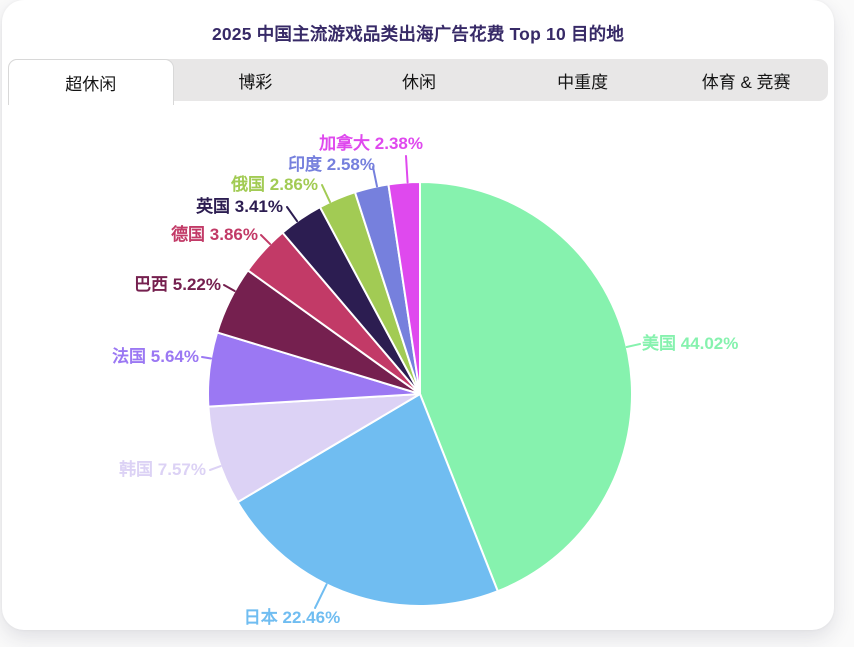 The image size is (854, 647). What do you see at coordinates (91, 82) in the screenshot?
I see `tab-hyper-casual: 超休闲` at bounding box center [91, 82].